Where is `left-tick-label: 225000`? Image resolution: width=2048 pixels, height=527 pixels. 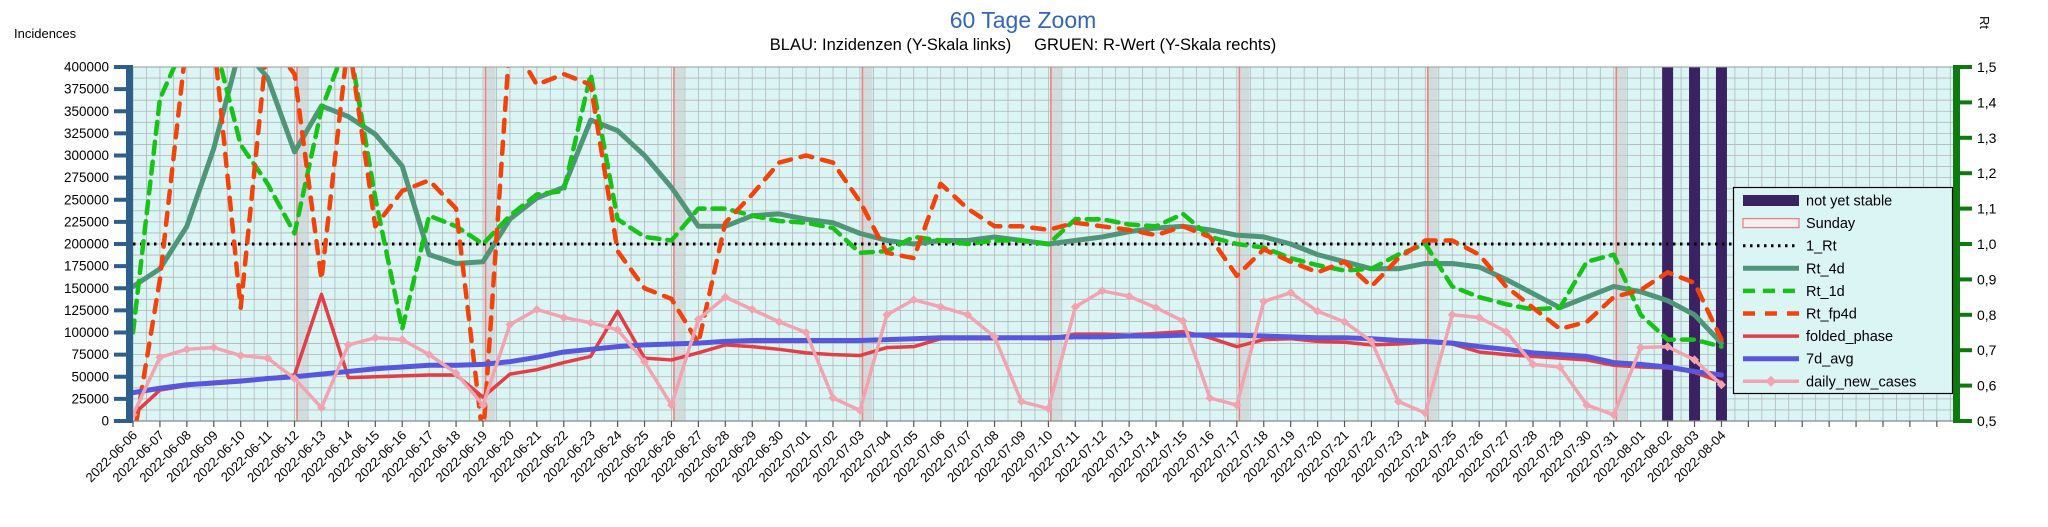 left-tick-label: 225000 is located at coordinates (86, 221).